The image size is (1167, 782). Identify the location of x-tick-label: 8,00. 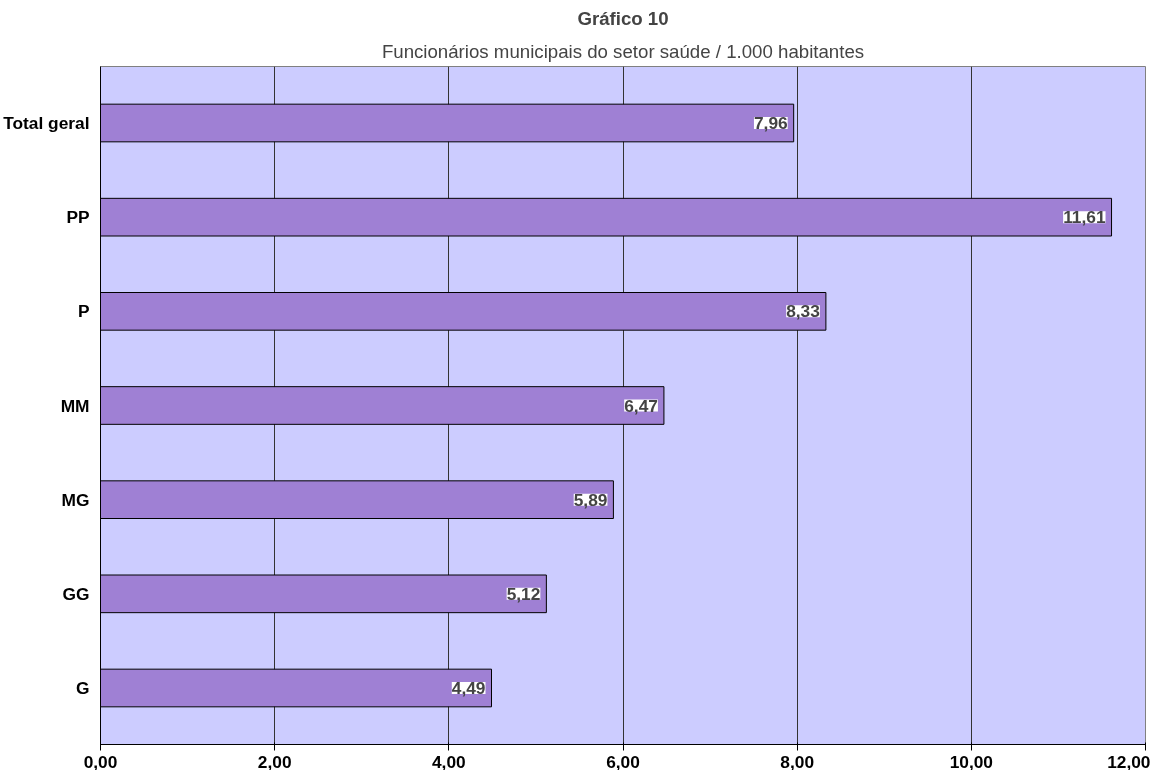
(797, 761).